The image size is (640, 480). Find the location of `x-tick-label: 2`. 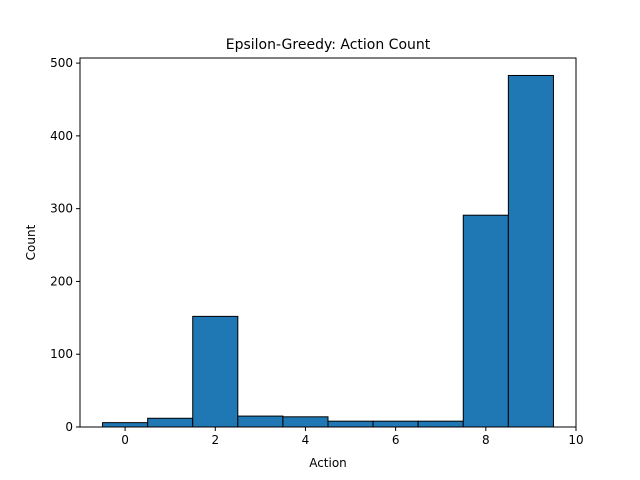

x-tick-label: 2 is located at coordinates (215, 440).